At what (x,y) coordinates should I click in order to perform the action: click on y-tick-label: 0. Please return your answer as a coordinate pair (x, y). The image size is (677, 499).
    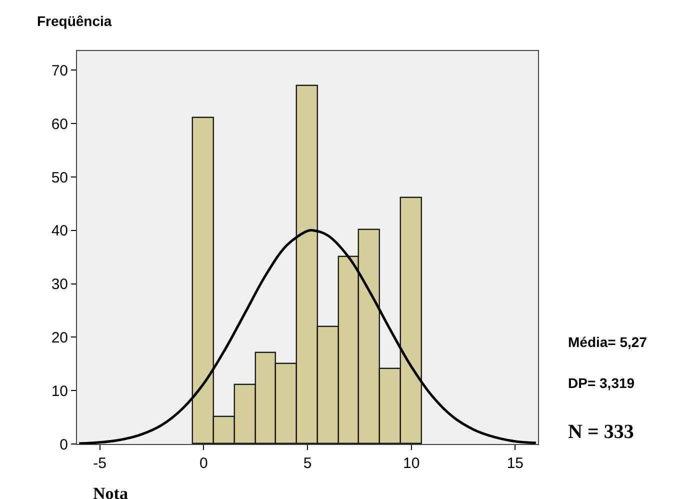
    Looking at the image, I should click on (64, 445).